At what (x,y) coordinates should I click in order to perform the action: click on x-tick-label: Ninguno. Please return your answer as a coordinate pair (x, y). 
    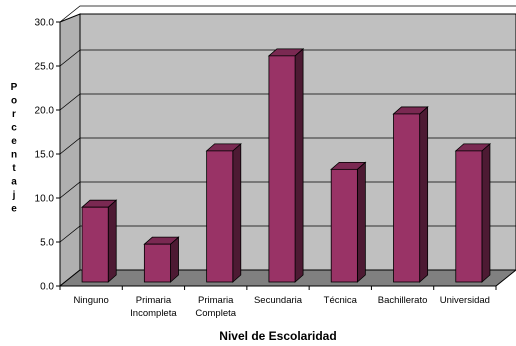
    Looking at the image, I should click on (90, 300).